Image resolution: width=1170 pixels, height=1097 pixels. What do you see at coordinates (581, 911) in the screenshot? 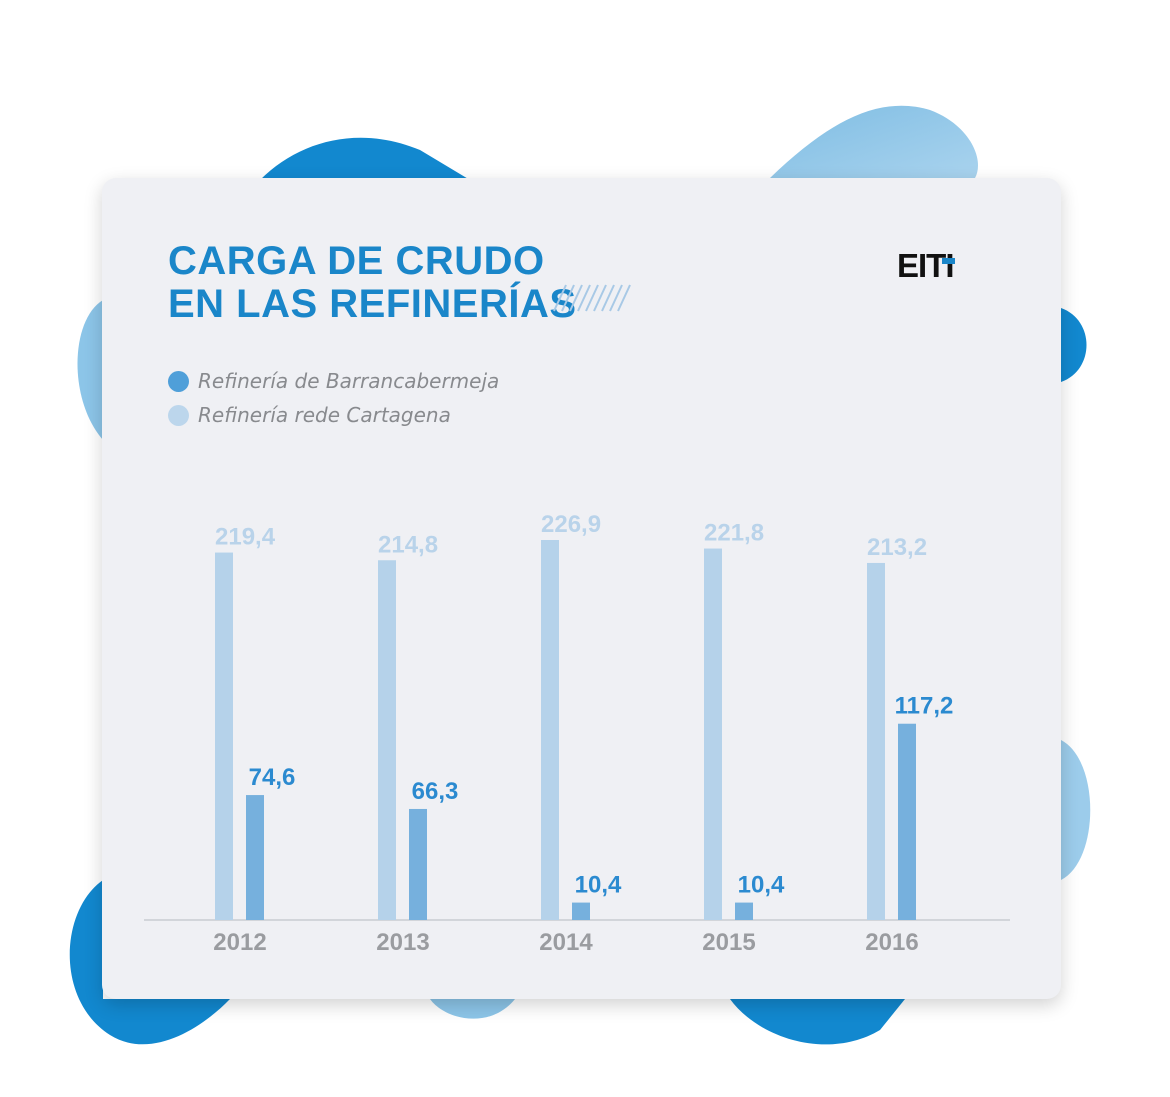
I see `bar-barrancabermeja-2014` at bounding box center [581, 911].